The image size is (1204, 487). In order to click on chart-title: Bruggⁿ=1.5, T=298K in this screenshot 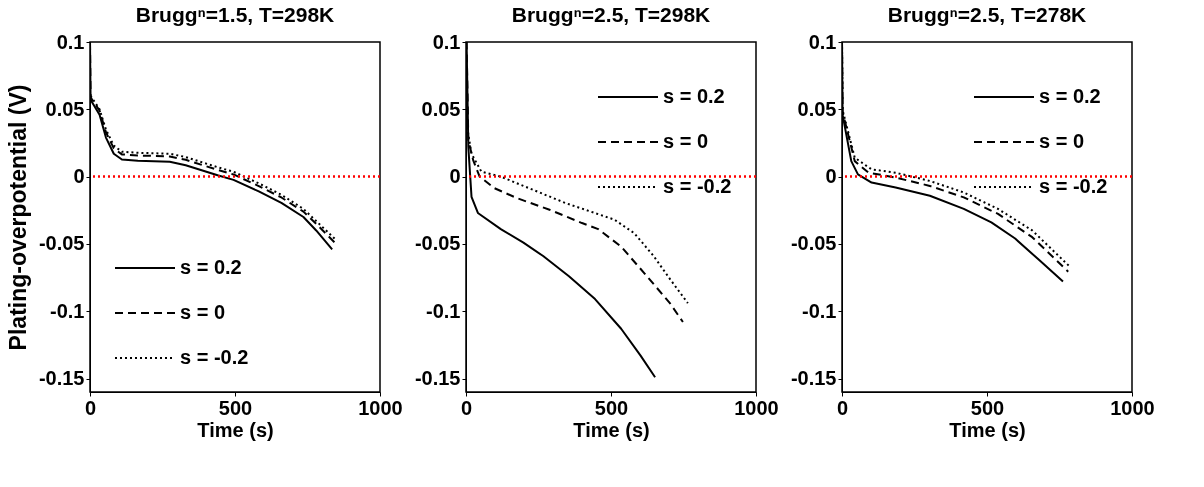, I will do `click(235, 14)`.